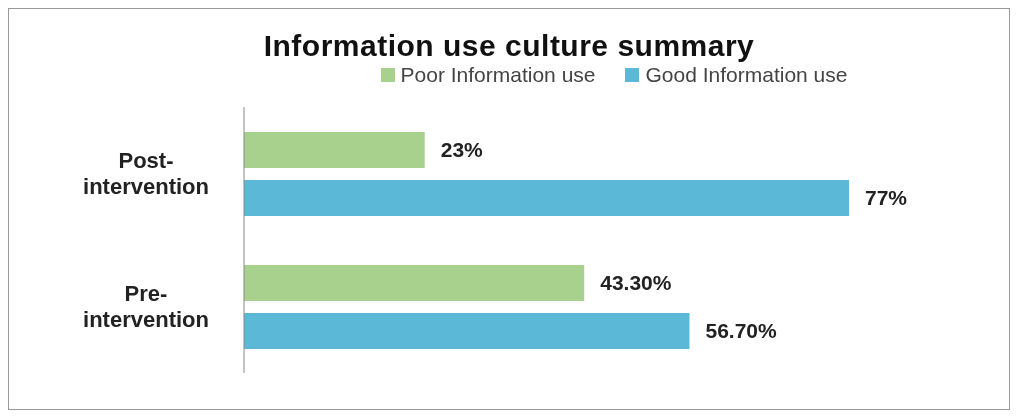 This screenshot has width=1022, height=416. I want to click on data-label: 43.30%, so click(636, 283).